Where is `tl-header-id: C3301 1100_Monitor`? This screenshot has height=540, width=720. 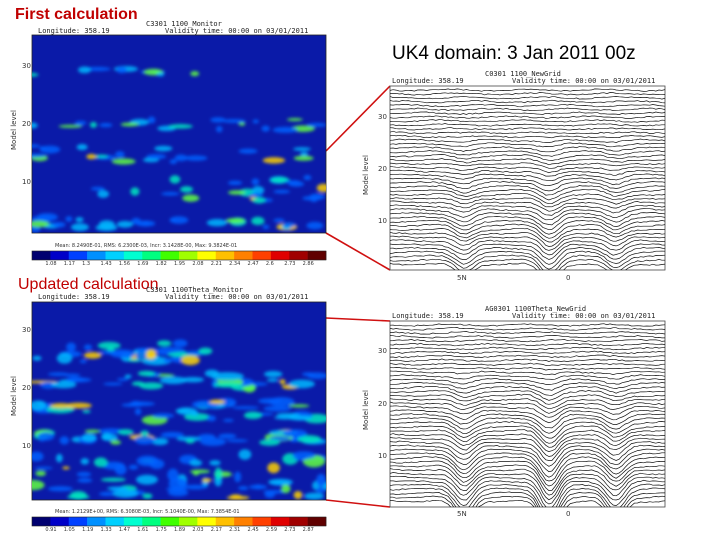 tl-header-id: C3301 1100_Monitor is located at coordinates (184, 24).